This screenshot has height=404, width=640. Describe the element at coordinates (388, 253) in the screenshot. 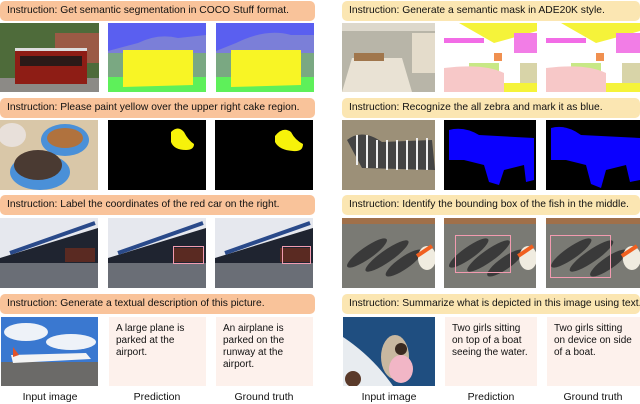

I see `input-image-fish` at that location.